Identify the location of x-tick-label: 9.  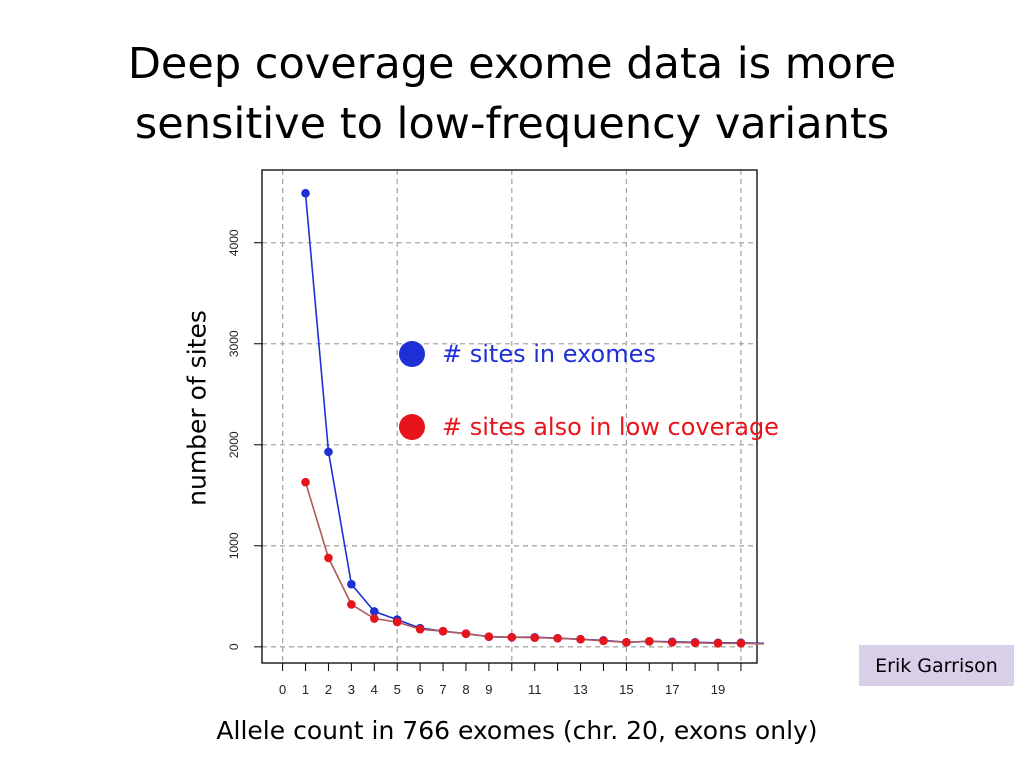
(488, 689).